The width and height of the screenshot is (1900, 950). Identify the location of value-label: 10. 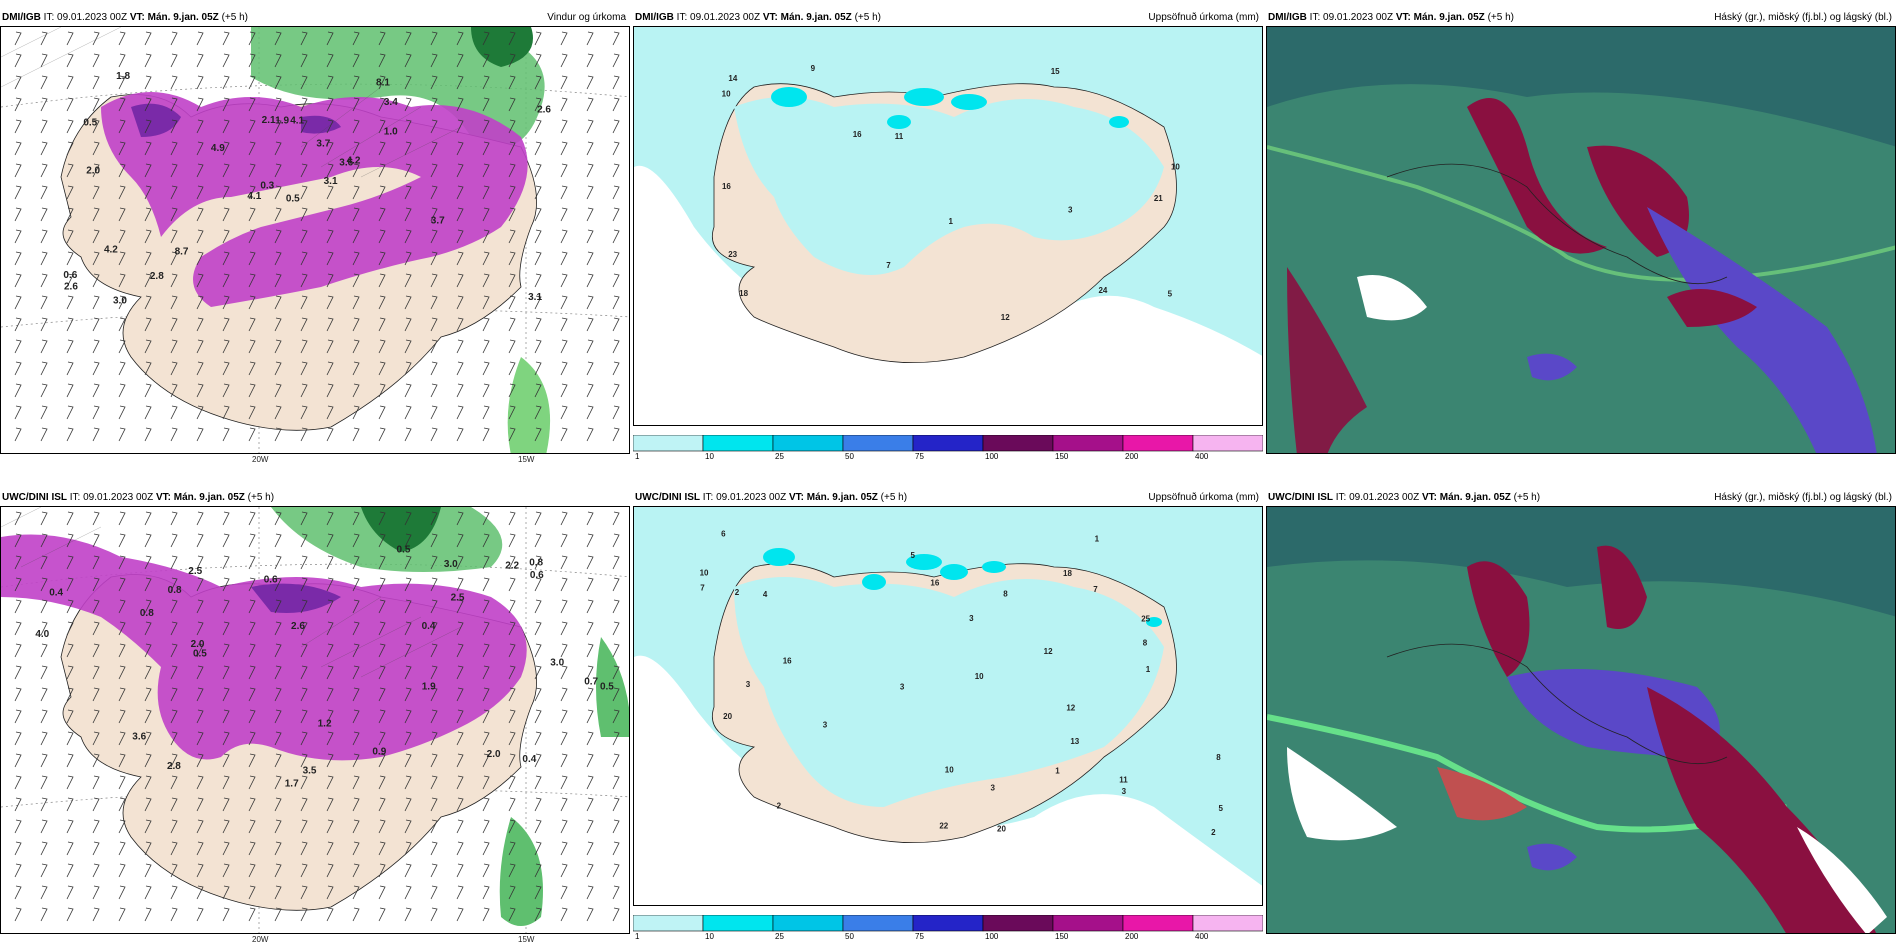
(1175, 166).